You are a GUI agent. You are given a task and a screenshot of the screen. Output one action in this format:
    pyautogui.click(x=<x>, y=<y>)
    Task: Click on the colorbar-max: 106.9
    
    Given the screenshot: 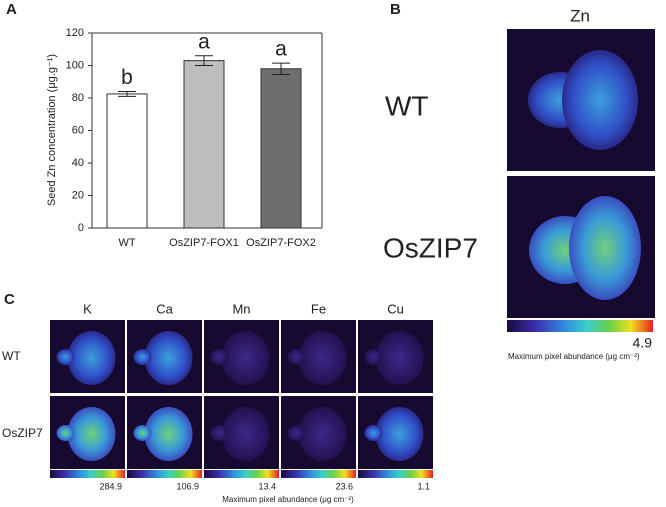 What is the action you would take?
    pyautogui.click(x=187, y=486)
    